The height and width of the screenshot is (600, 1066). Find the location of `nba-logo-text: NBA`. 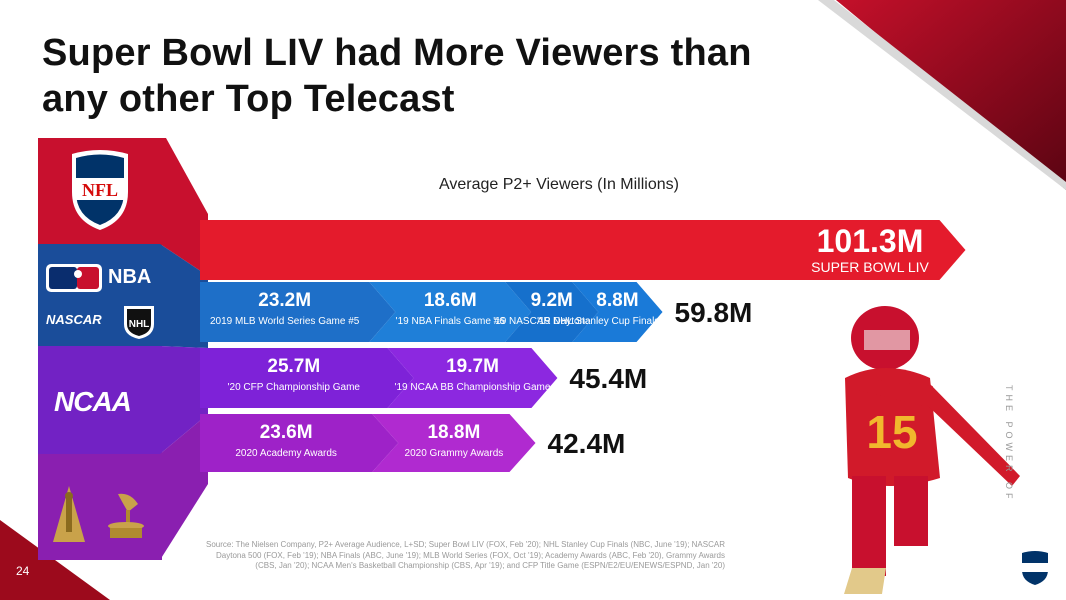

nba-logo-text: NBA is located at coordinates (130, 277).